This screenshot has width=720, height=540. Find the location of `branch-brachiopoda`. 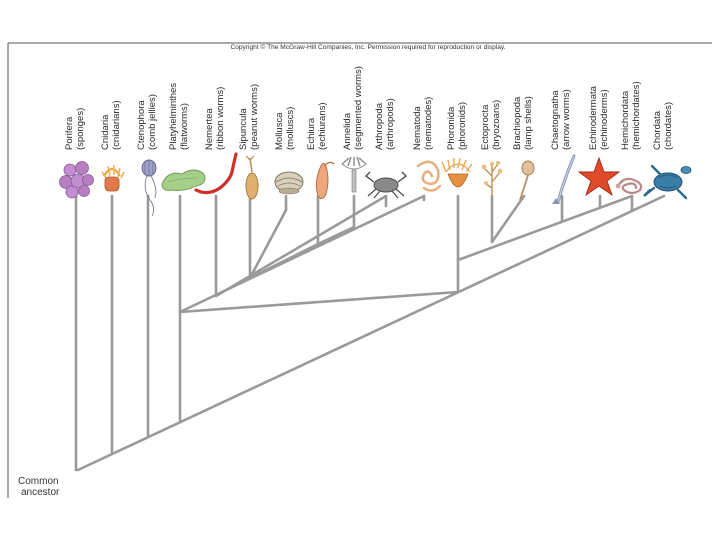

branch-brachiopoda is located at coordinates (508, 219).